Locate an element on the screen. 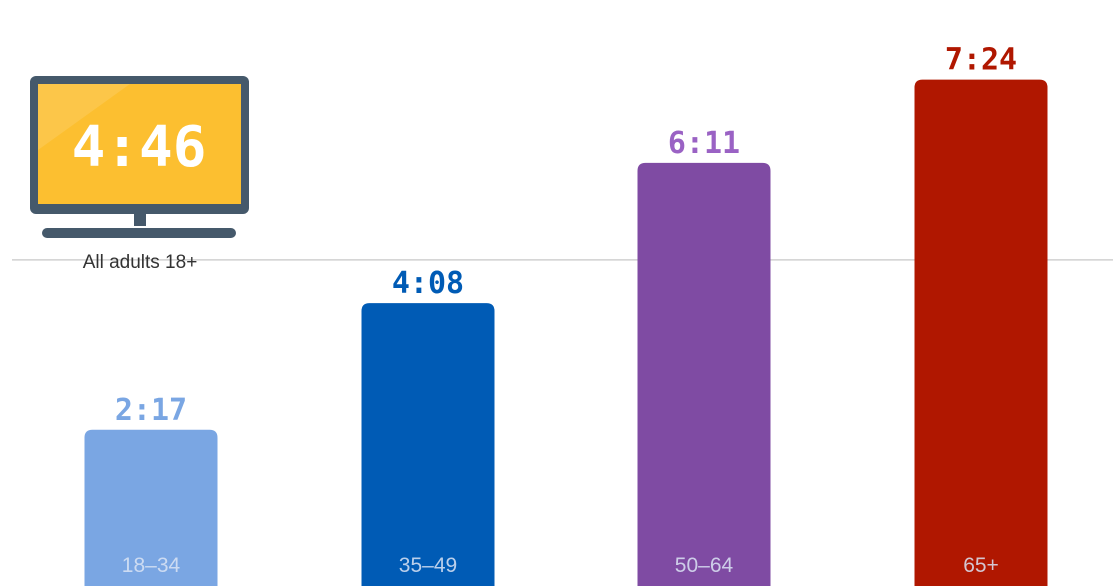 The height and width of the screenshot is (586, 1113). tv-neck is located at coordinates (140, 220).